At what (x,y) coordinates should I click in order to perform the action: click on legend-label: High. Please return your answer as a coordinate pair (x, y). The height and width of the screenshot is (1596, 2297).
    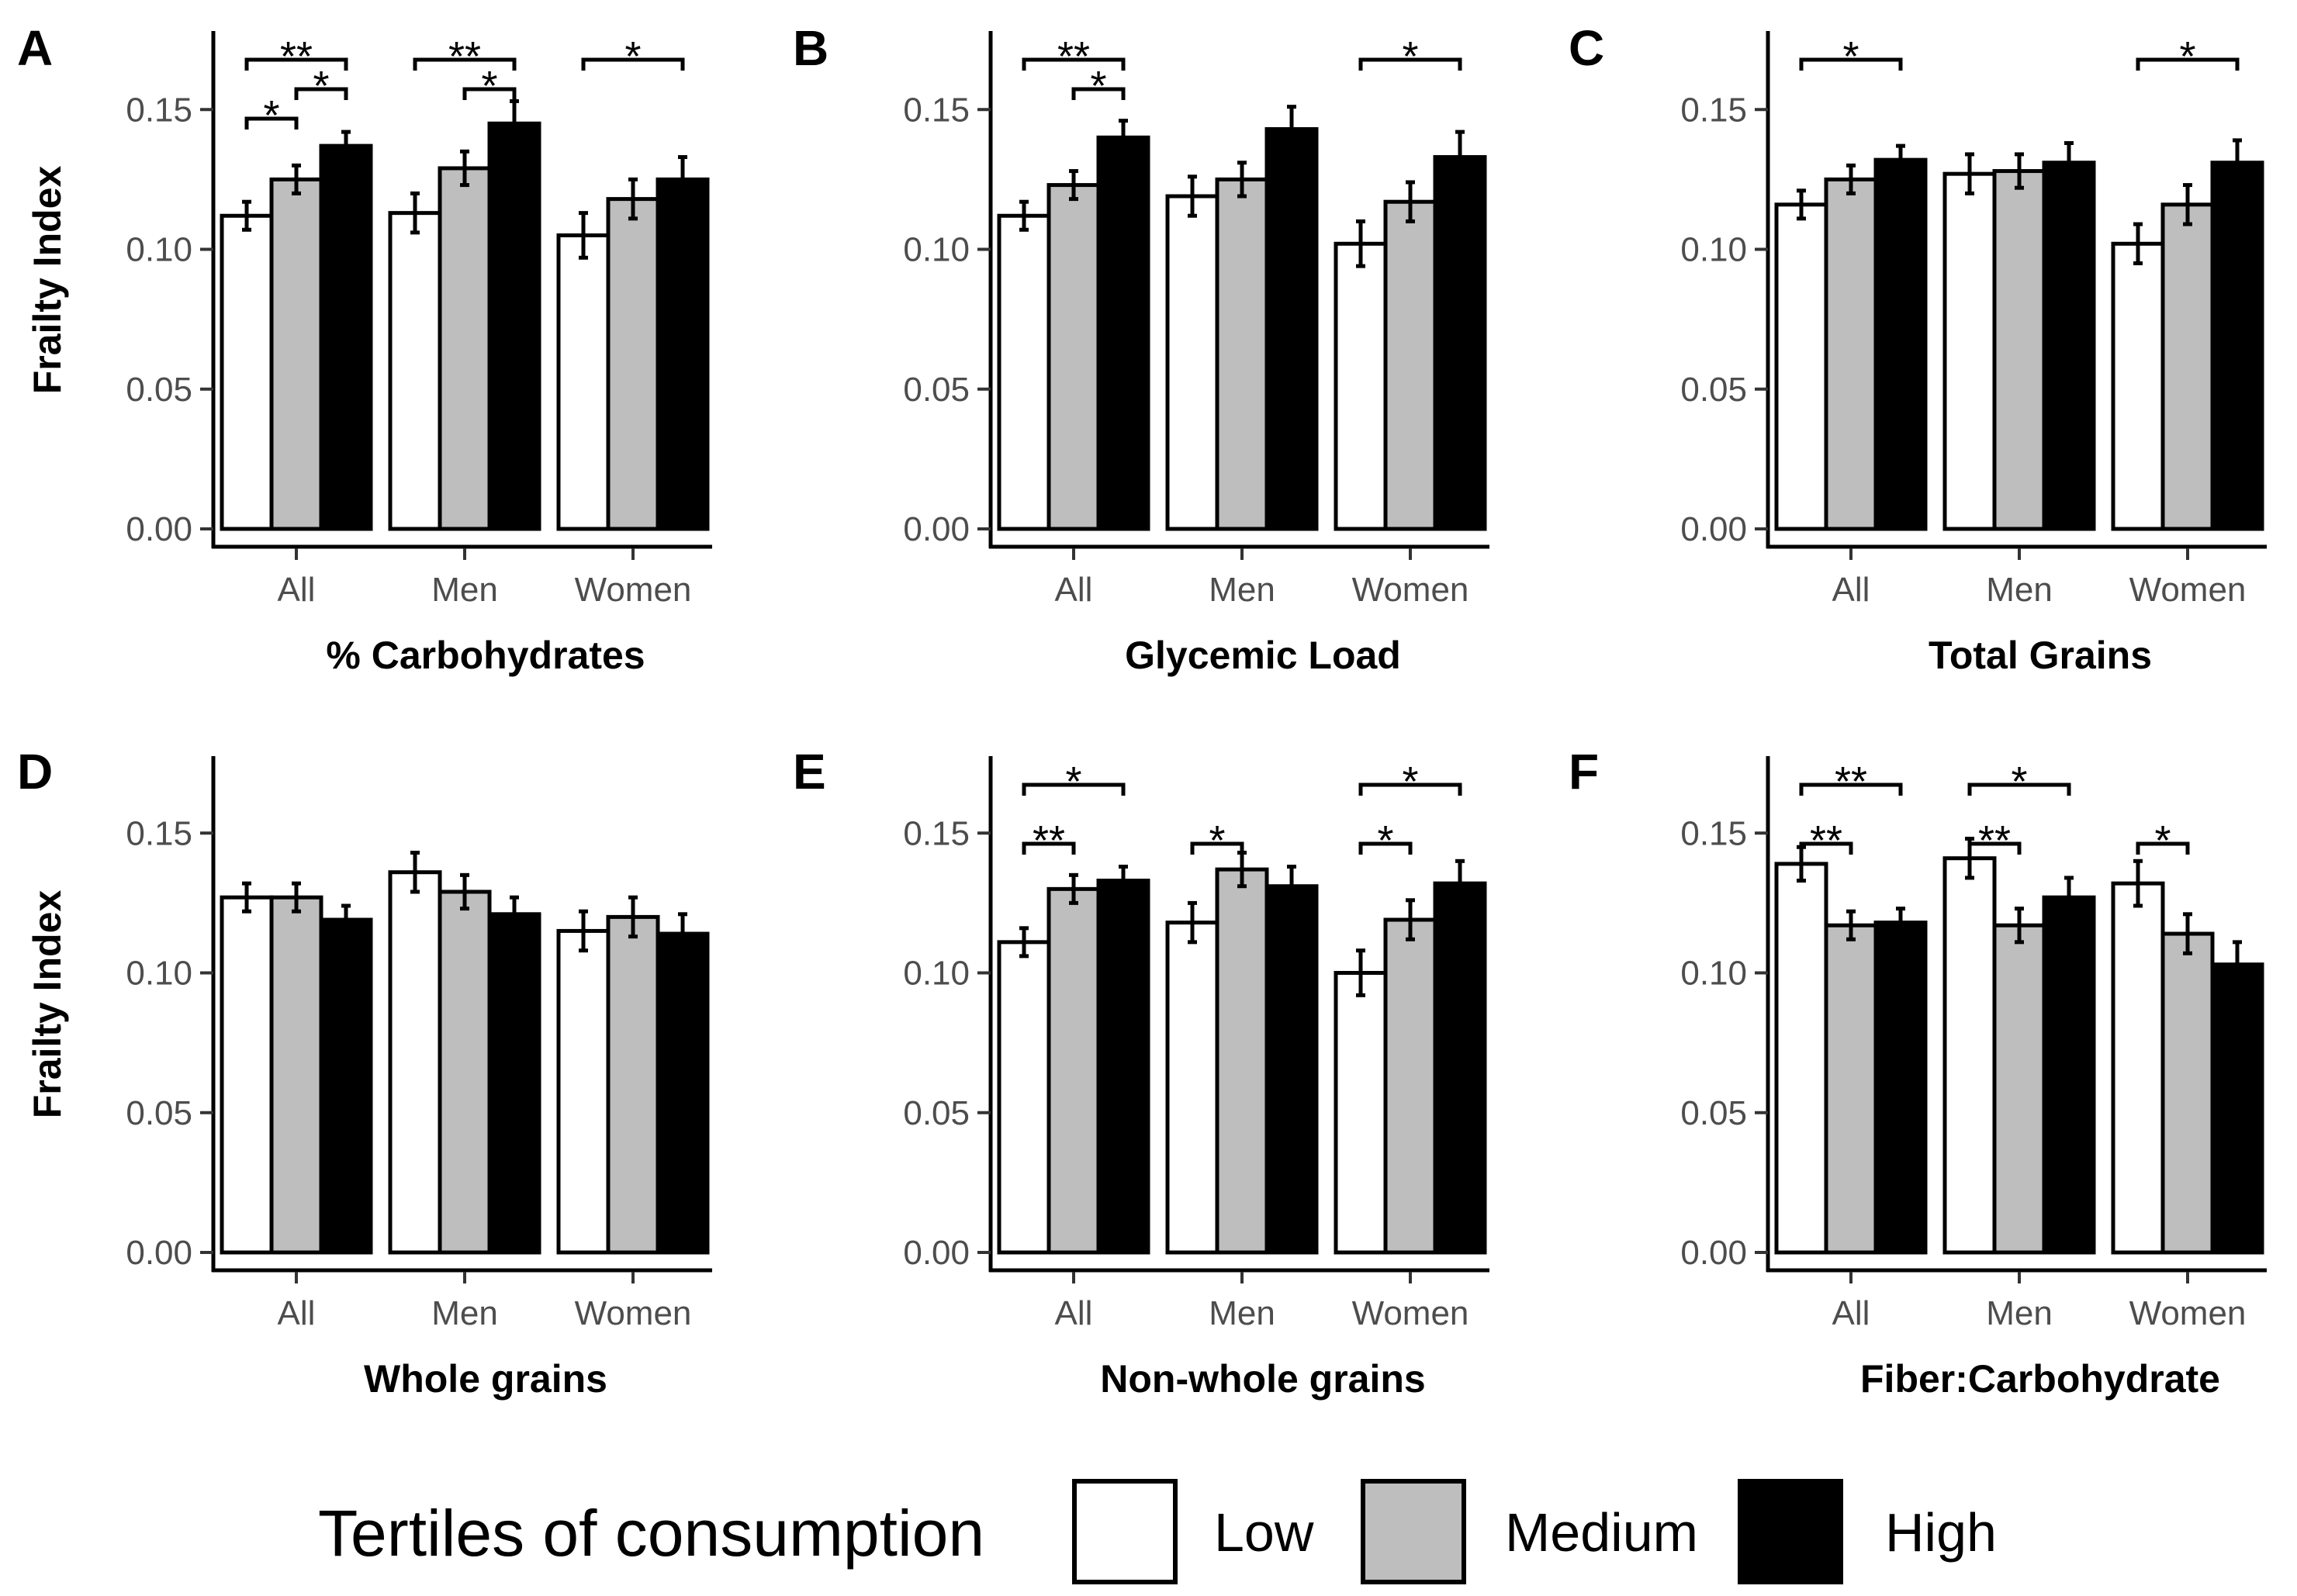
    Looking at the image, I should click on (1941, 1532).